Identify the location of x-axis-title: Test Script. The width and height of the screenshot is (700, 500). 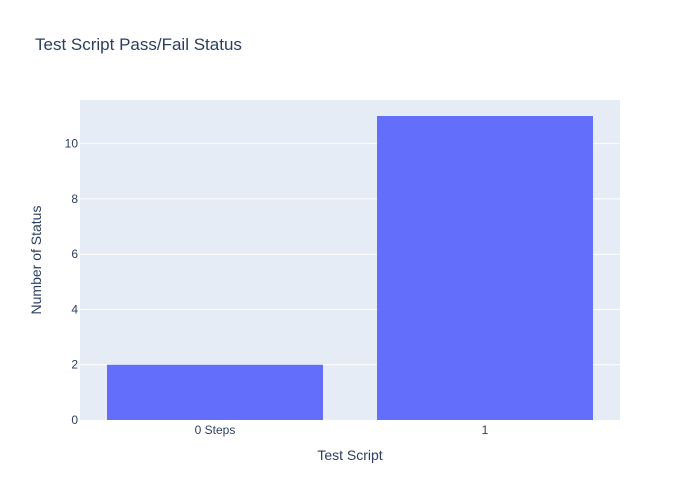
(349, 455).